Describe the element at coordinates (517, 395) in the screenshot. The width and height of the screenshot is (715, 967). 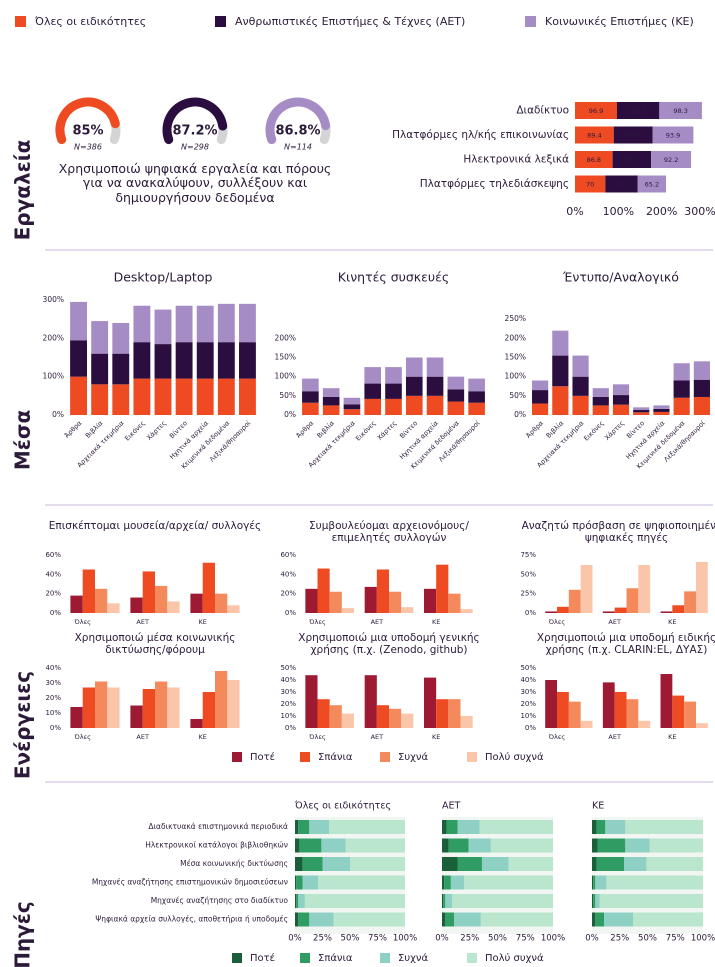
I see `y-tick-label: 50%` at that location.